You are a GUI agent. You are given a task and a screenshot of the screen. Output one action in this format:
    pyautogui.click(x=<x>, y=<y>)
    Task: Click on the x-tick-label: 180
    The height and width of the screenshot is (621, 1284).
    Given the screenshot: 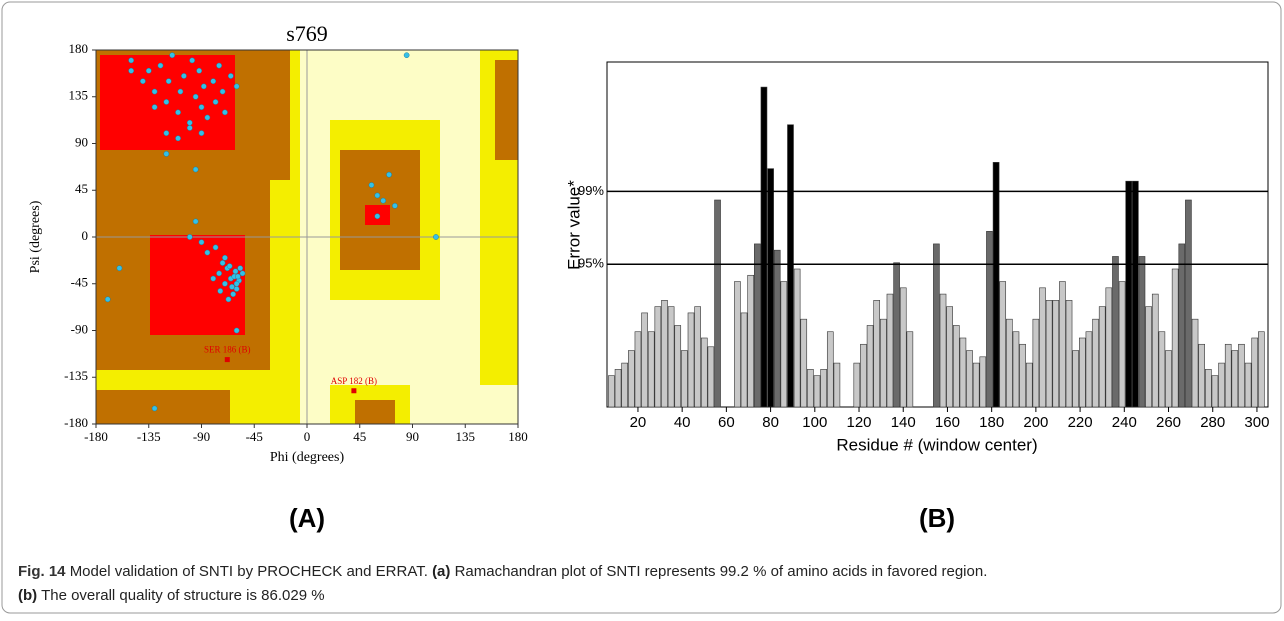 What is the action you would take?
    pyautogui.click(x=991, y=422)
    